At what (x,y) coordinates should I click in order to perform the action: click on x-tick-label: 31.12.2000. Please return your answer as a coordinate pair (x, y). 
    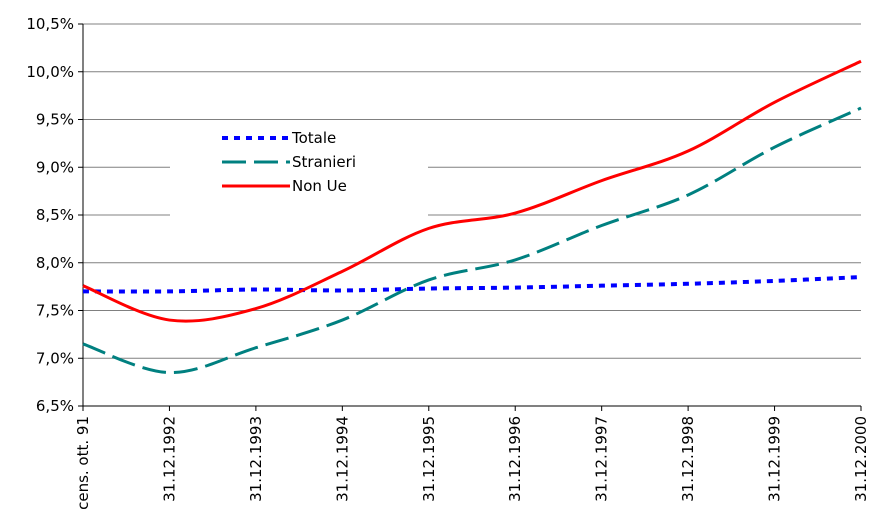
    Looking at the image, I should click on (861, 459).